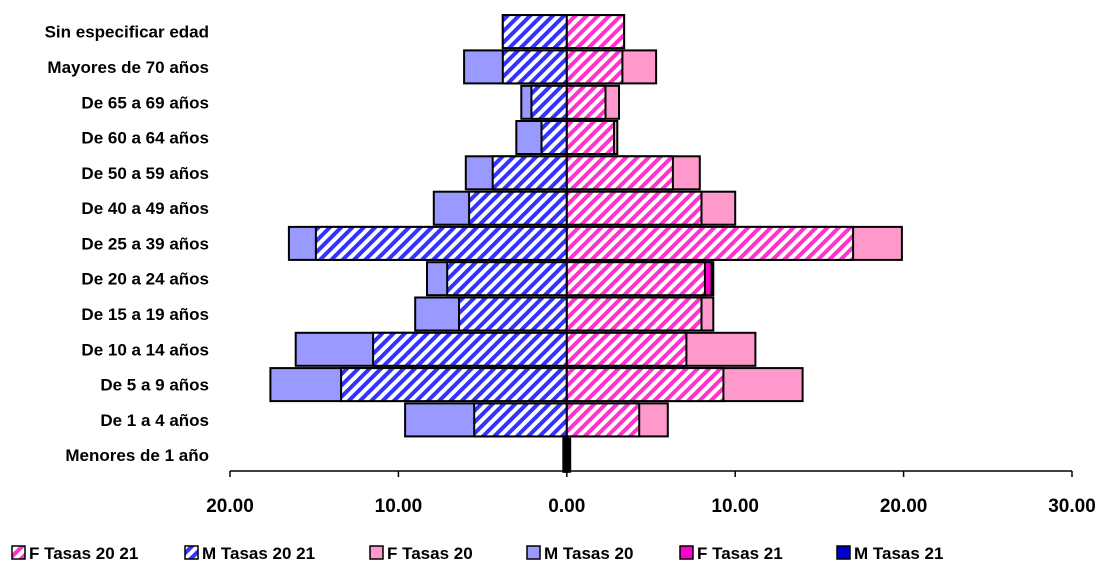 The width and height of the screenshot is (1105, 572). Describe the element at coordinates (898, 553) in the screenshot. I see `legend-label: M Tasas 21` at that location.